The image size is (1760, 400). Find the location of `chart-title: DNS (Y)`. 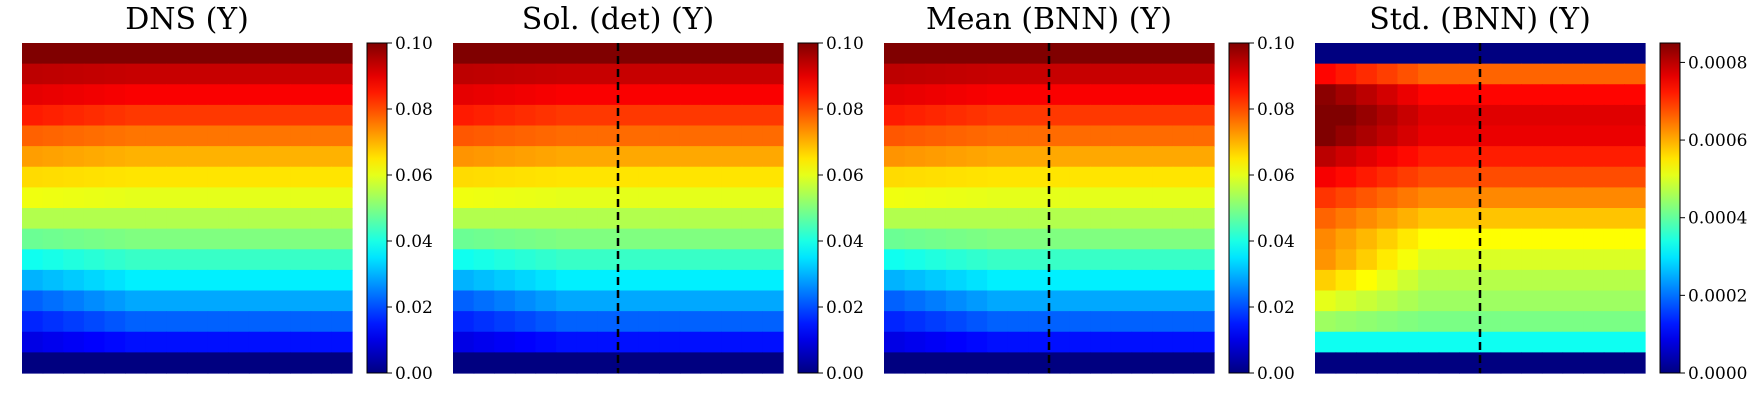

chart-title: DNS (Y) is located at coordinates (187, 19).